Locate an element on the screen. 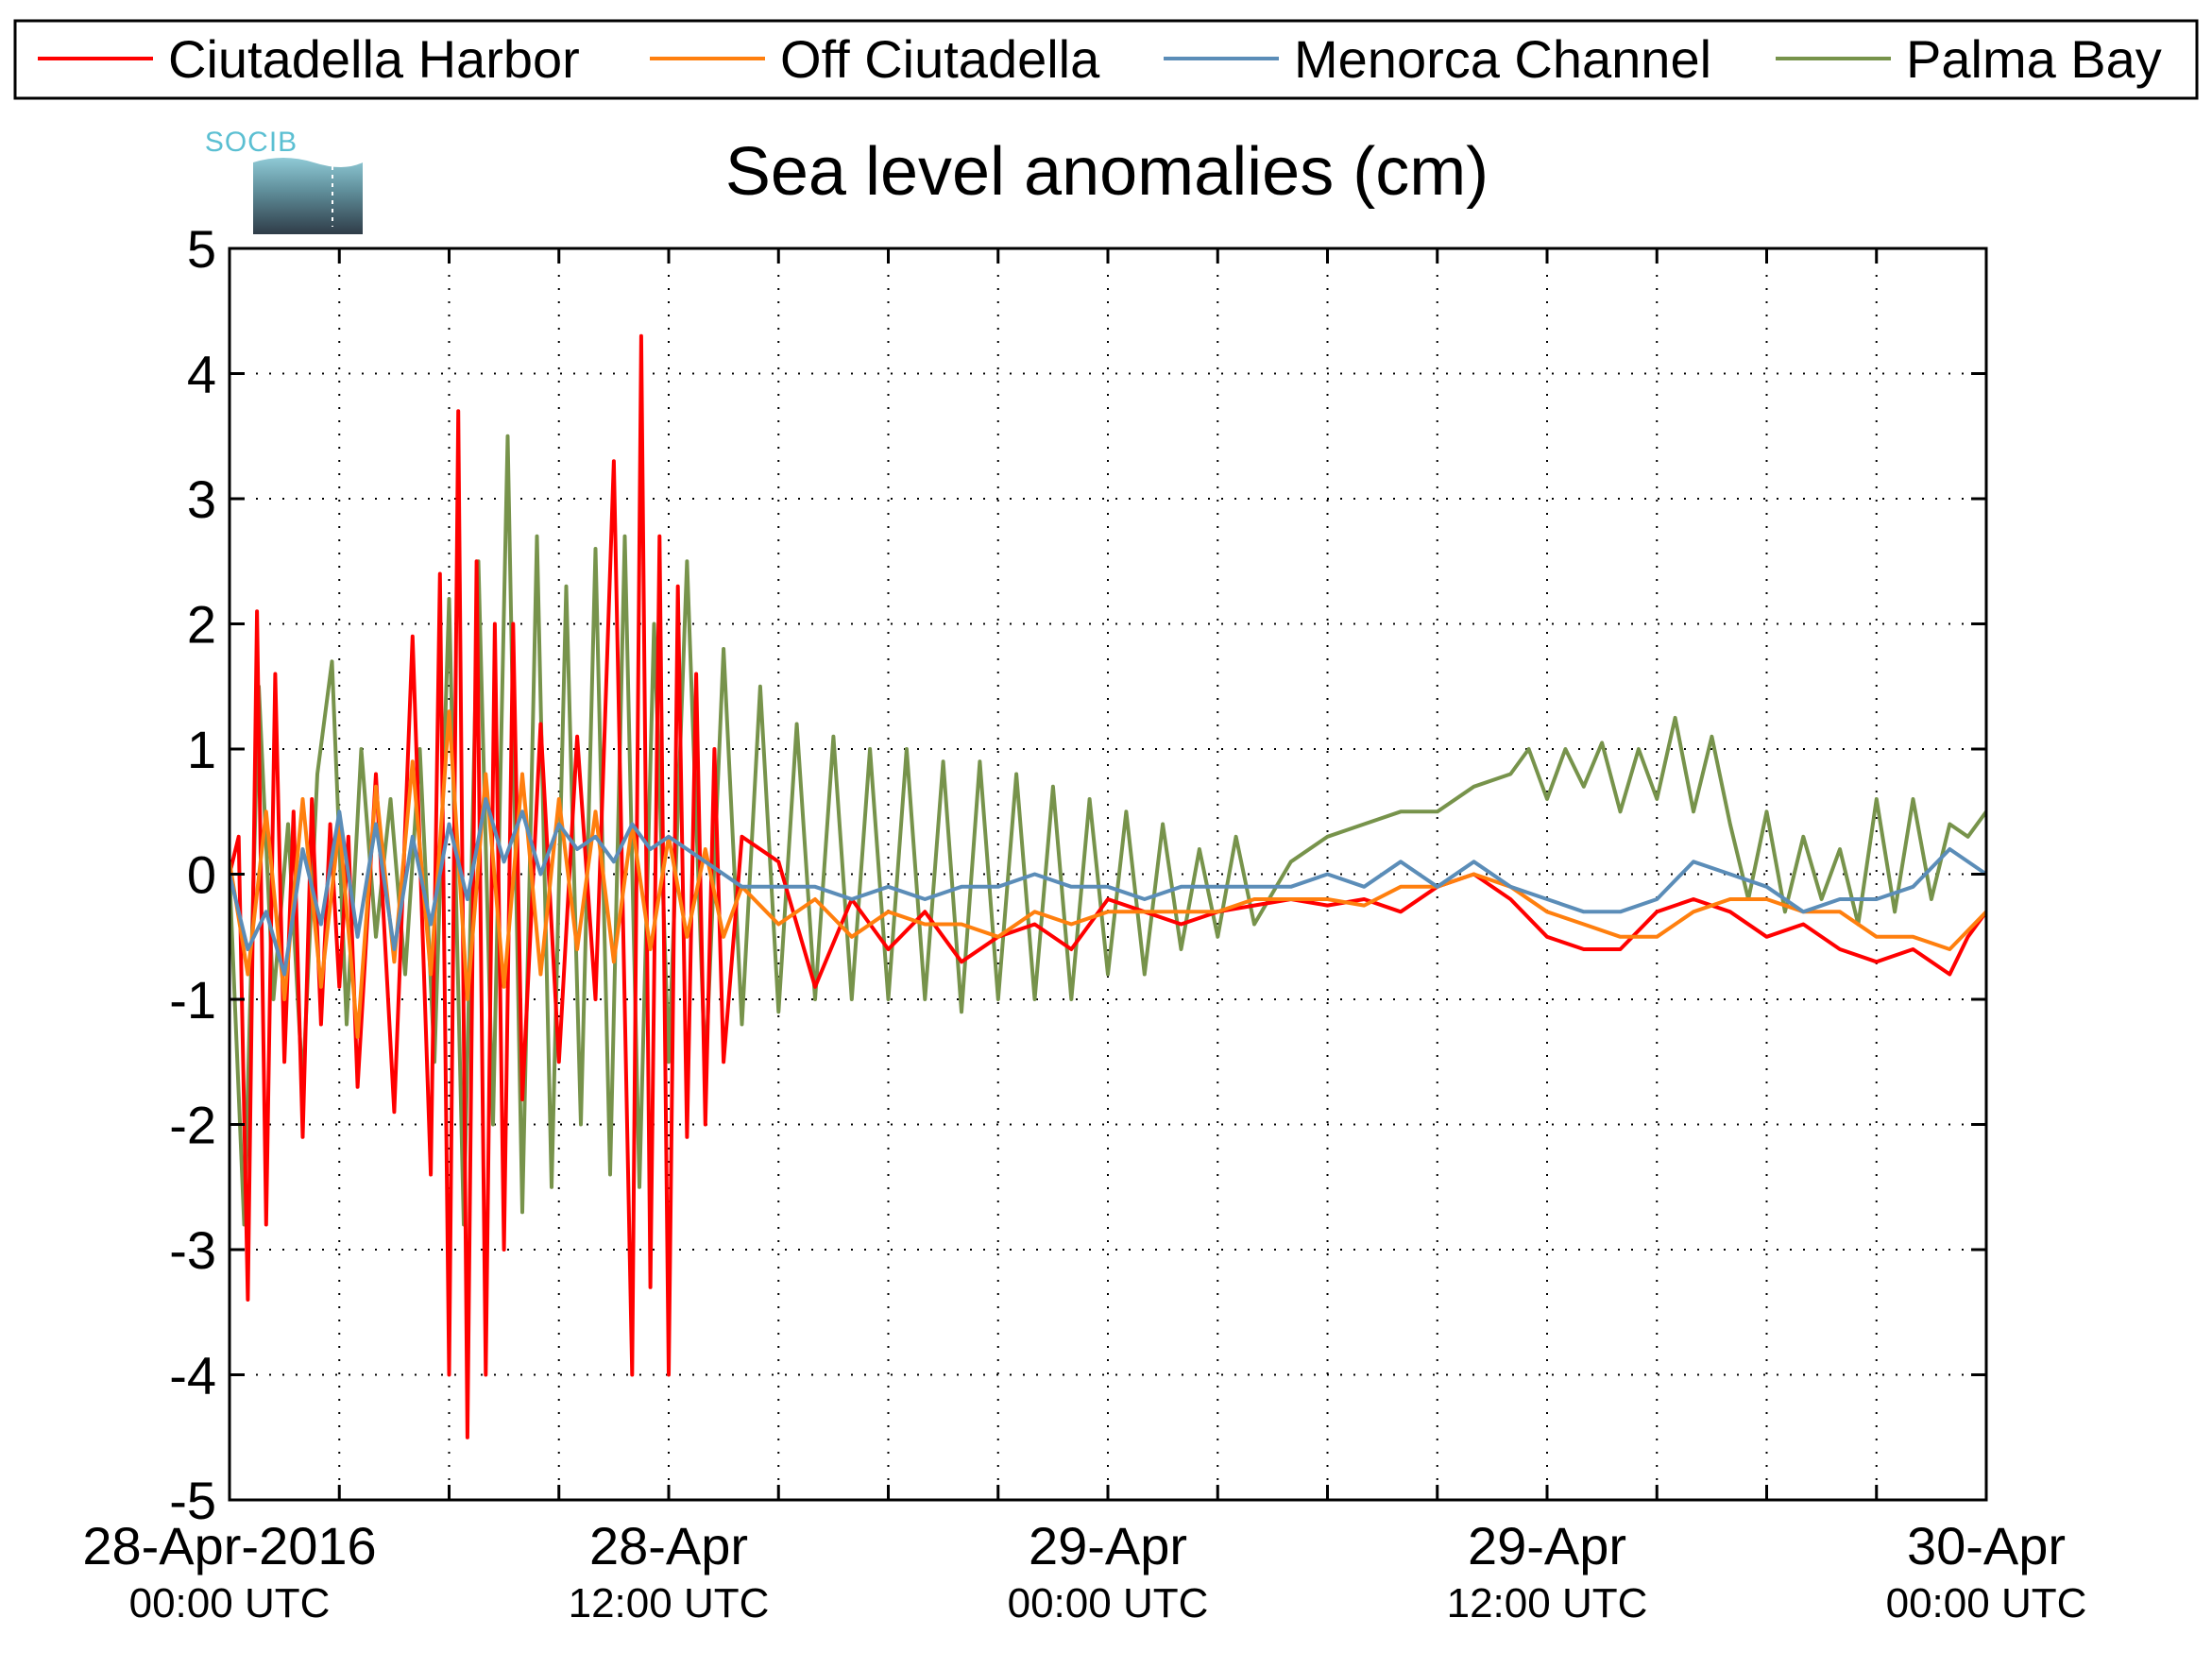  y-tick-label-1: -4 is located at coordinates (192, 1376).